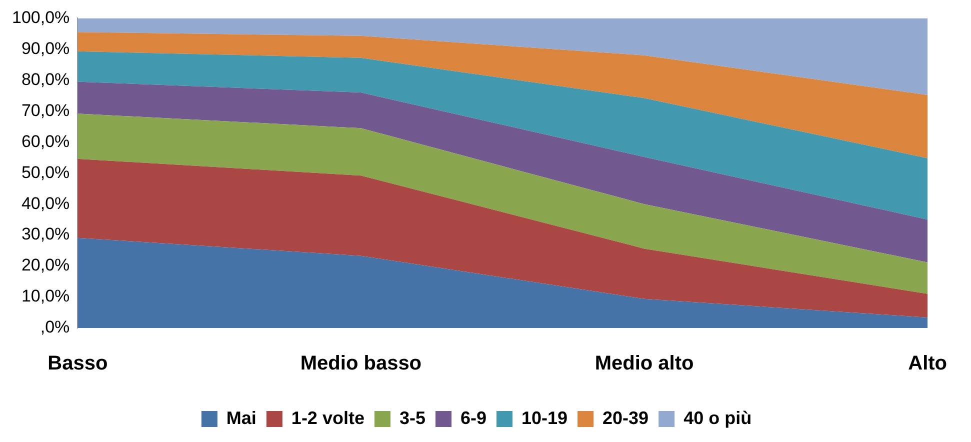 The image size is (971, 442). What do you see at coordinates (45, 203) in the screenshot?
I see `y-tick-label: 40,0%` at bounding box center [45, 203].